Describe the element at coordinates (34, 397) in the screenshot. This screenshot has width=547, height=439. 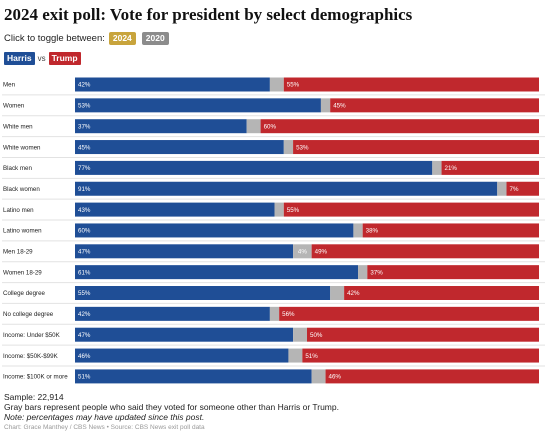
I see `sample-size: Sample: 22,914` at that location.